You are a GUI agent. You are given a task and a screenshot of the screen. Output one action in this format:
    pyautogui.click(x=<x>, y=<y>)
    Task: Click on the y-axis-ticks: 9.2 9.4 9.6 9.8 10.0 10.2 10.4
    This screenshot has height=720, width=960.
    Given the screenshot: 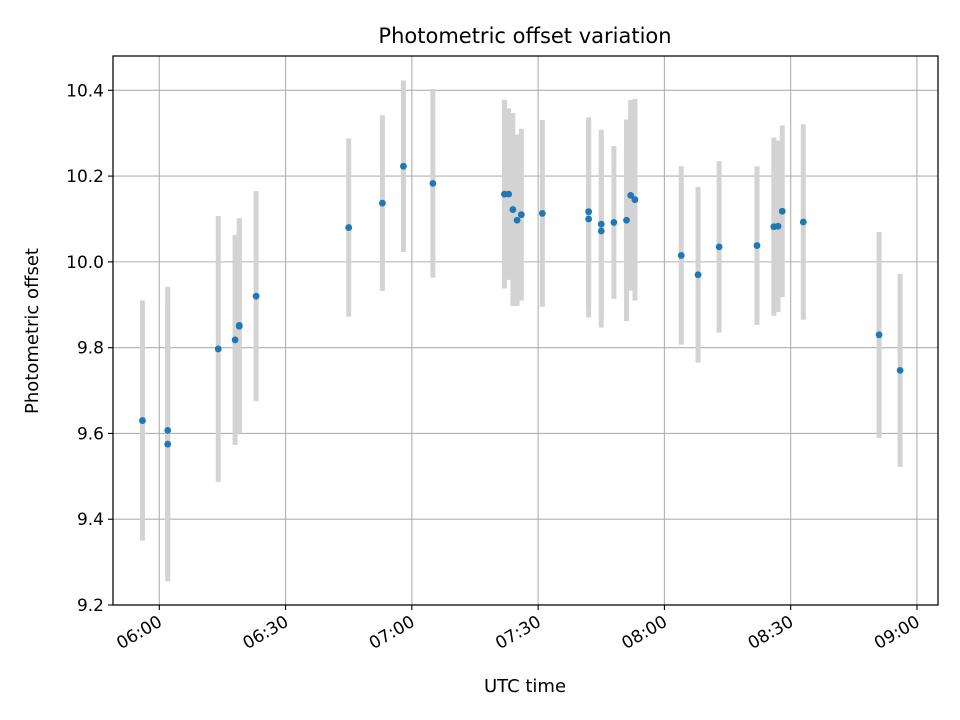 What is the action you would take?
    pyautogui.click(x=89, y=348)
    